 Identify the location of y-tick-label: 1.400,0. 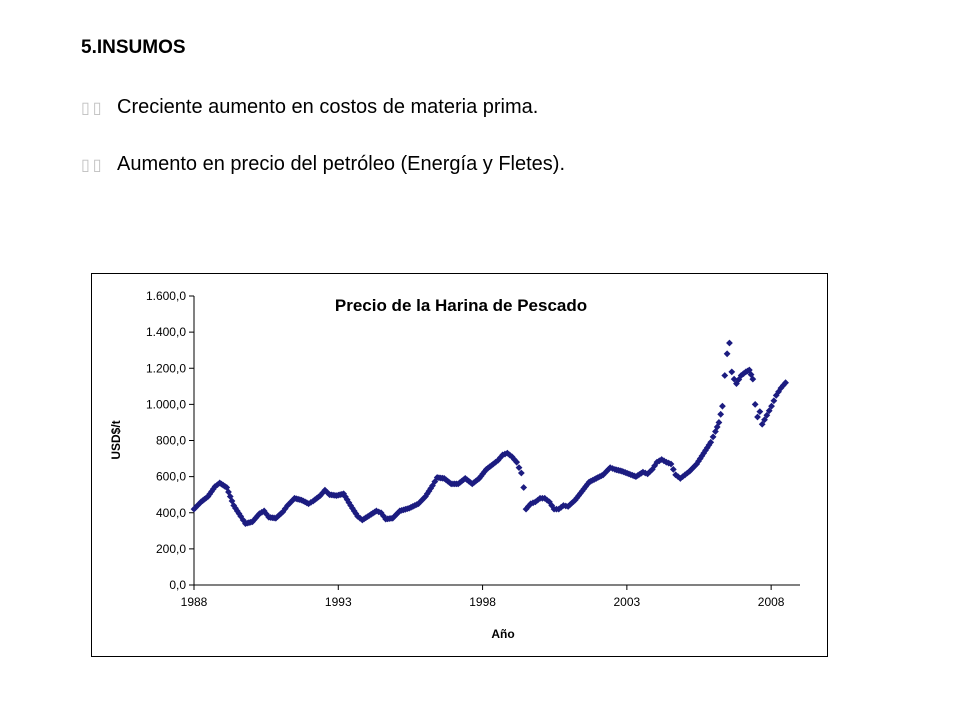
(166, 332).